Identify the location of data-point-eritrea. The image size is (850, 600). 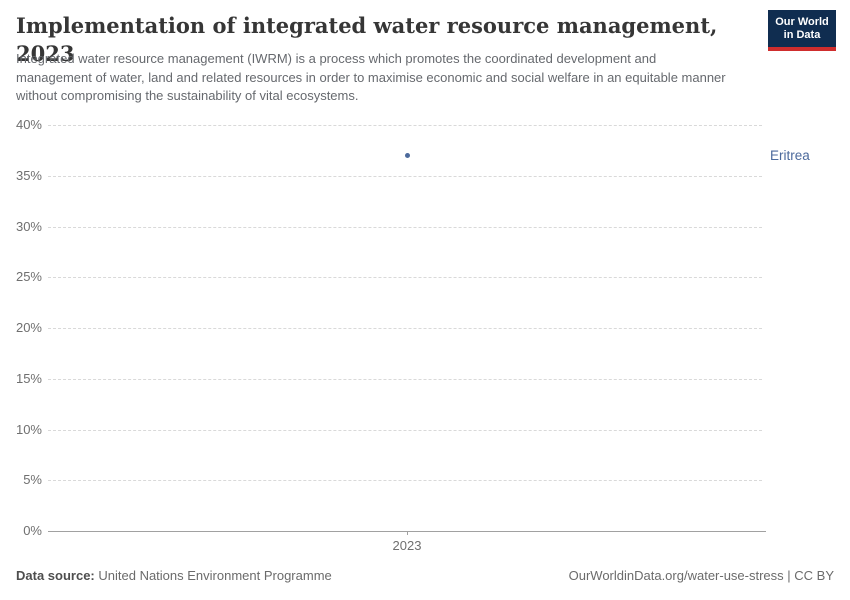
(407, 155).